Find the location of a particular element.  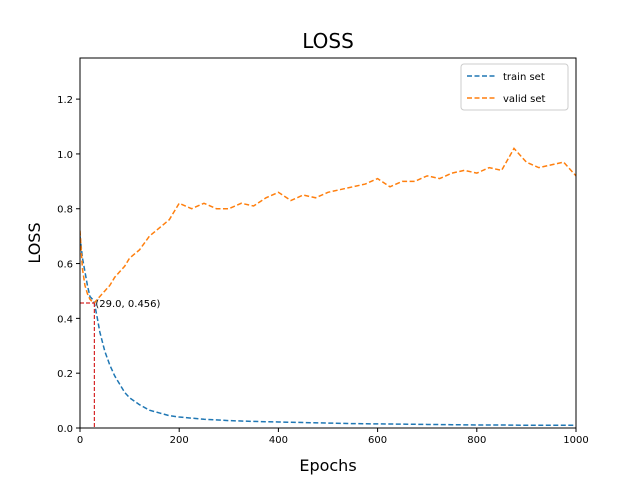

legend-box is located at coordinates (514, 87).